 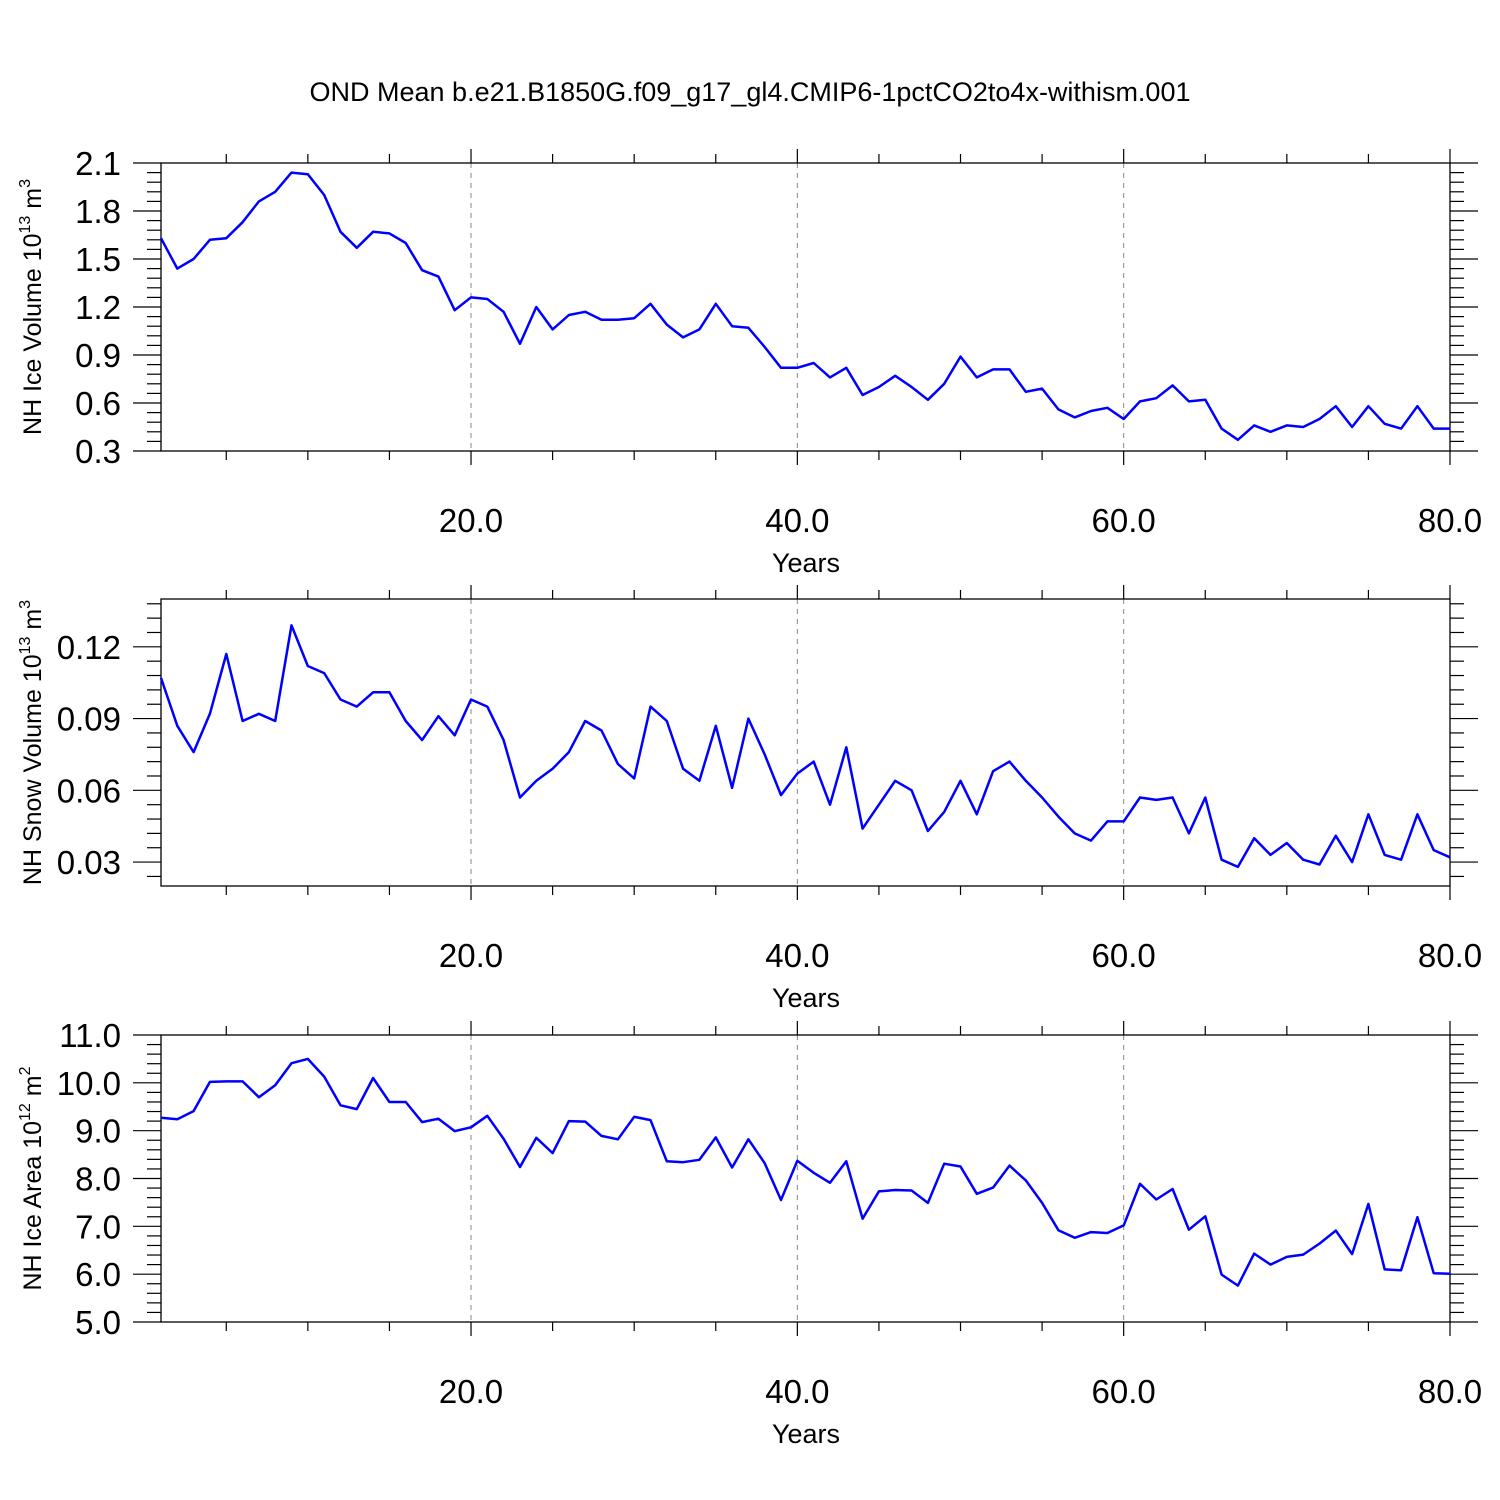 I want to click on y-tick-label: 11.0, so click(x=90, y=1035).